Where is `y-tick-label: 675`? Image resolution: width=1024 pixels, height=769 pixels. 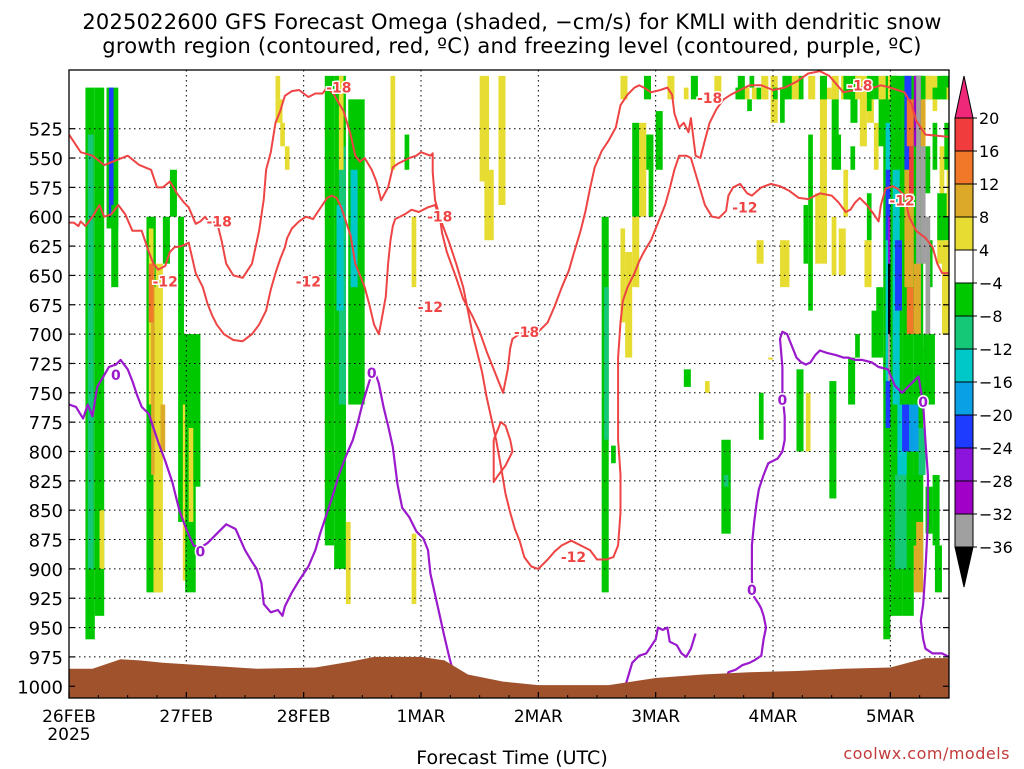
y-tick-label: 675 is located at coordinates (46, 306).